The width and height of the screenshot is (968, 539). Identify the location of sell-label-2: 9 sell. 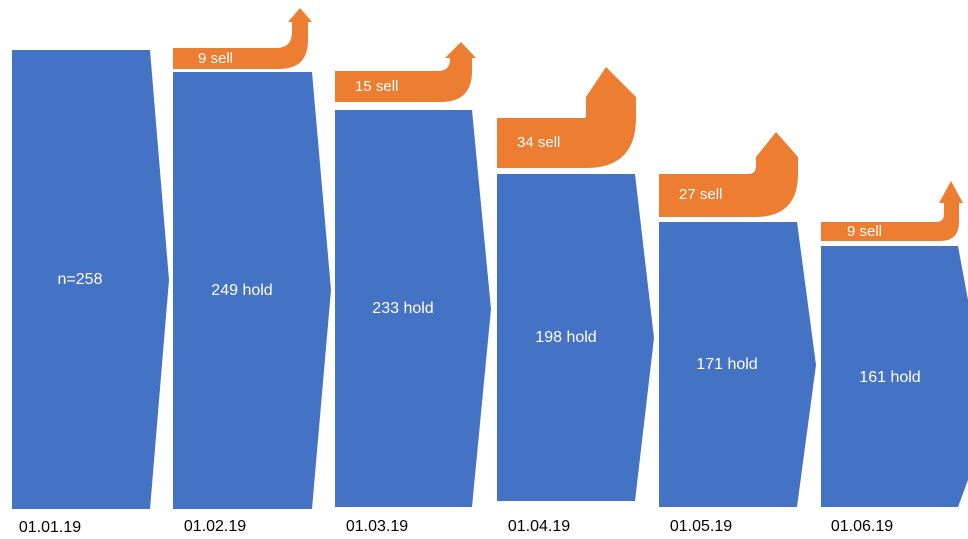
(215, 58).